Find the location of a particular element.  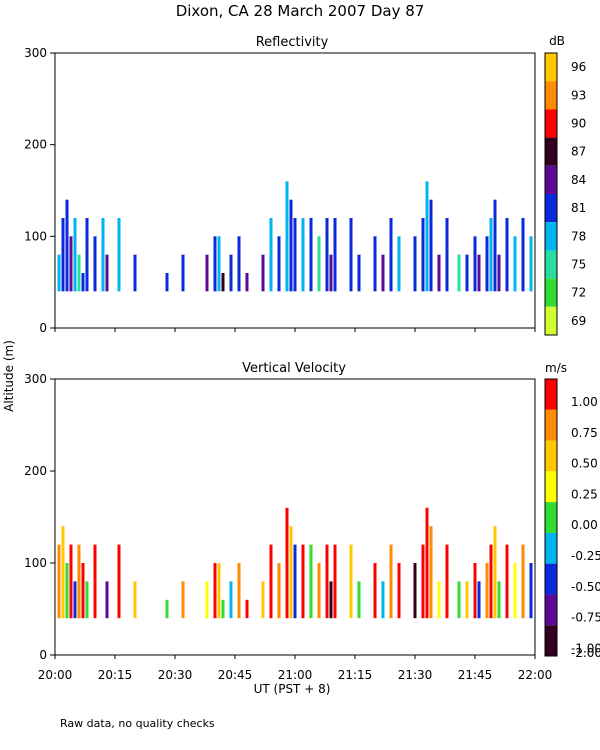

colorbar-label: -1.00 is located at coordinates (585, 648).